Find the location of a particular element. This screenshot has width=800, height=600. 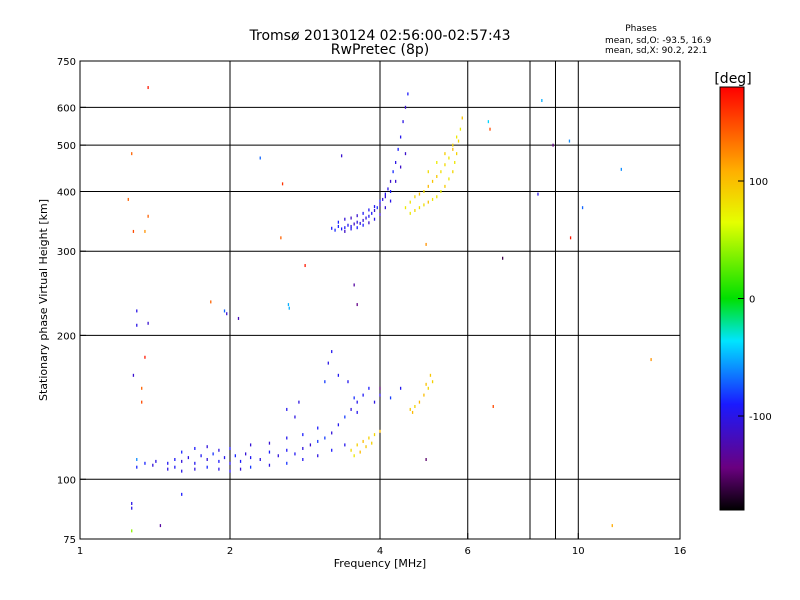

stats-o-mode: mean, sd,O: -93.5, 16.9 is located at coordinates (658, 41).